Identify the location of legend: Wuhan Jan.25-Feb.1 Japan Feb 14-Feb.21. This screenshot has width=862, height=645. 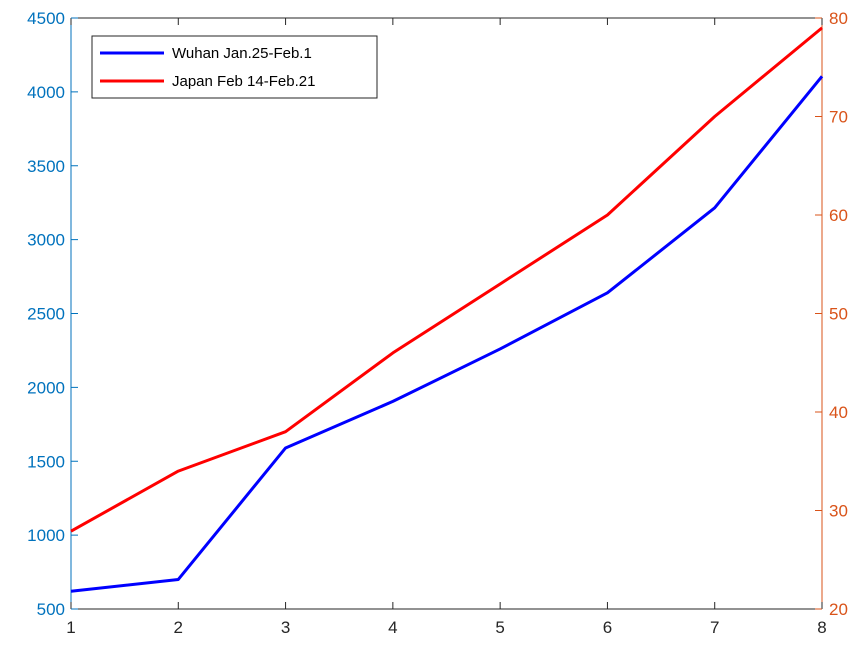
(234, 67).